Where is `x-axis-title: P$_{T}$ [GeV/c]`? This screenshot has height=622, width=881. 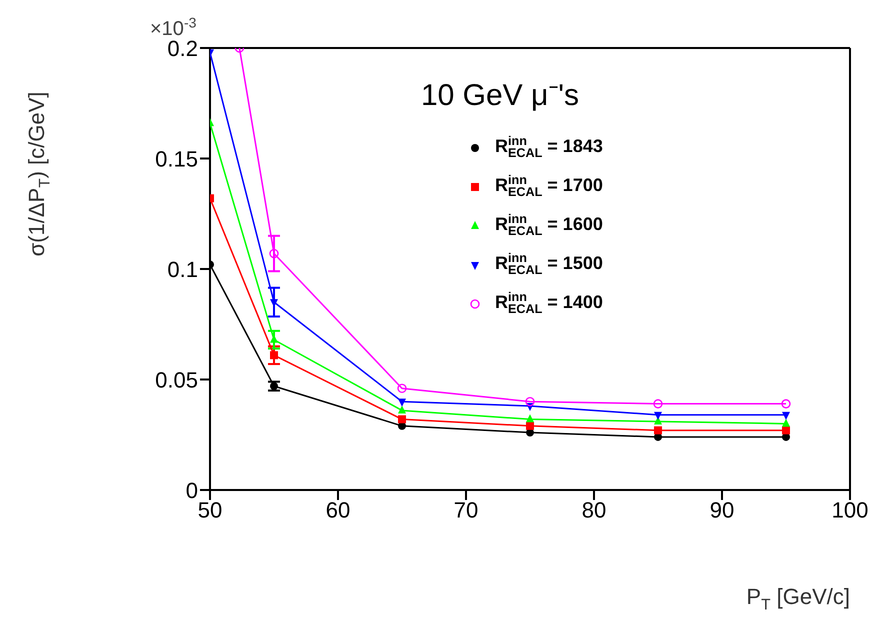
x-axis-title: P$_{T}$ [GeV/c] is located at coordinates (798, 599).